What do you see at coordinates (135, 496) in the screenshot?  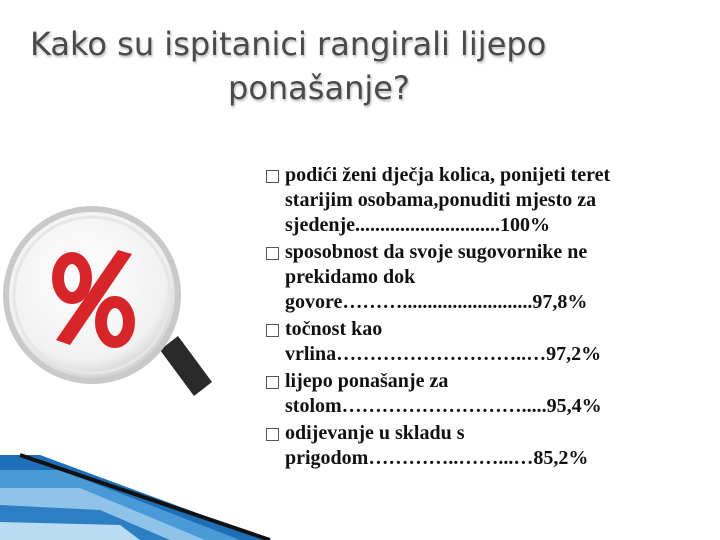 I see `corner-stripes` at bounding box center [135, 496].